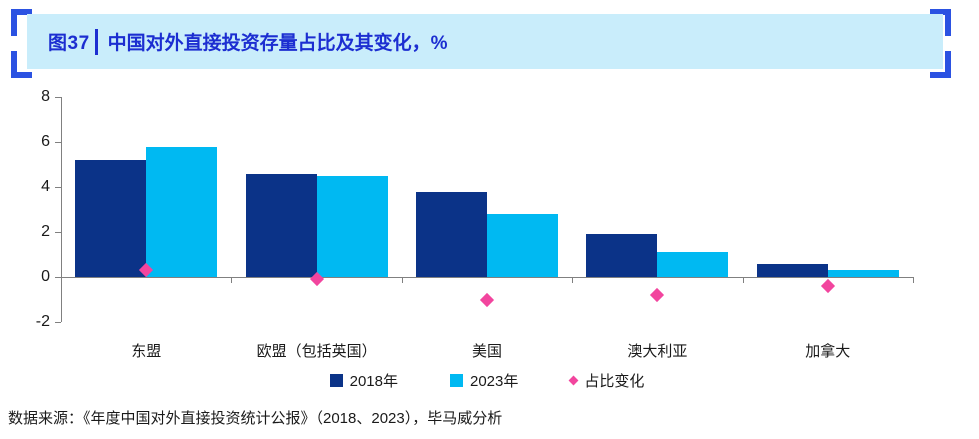  I want to click on legend-label: 2018年, so click(373, 381).